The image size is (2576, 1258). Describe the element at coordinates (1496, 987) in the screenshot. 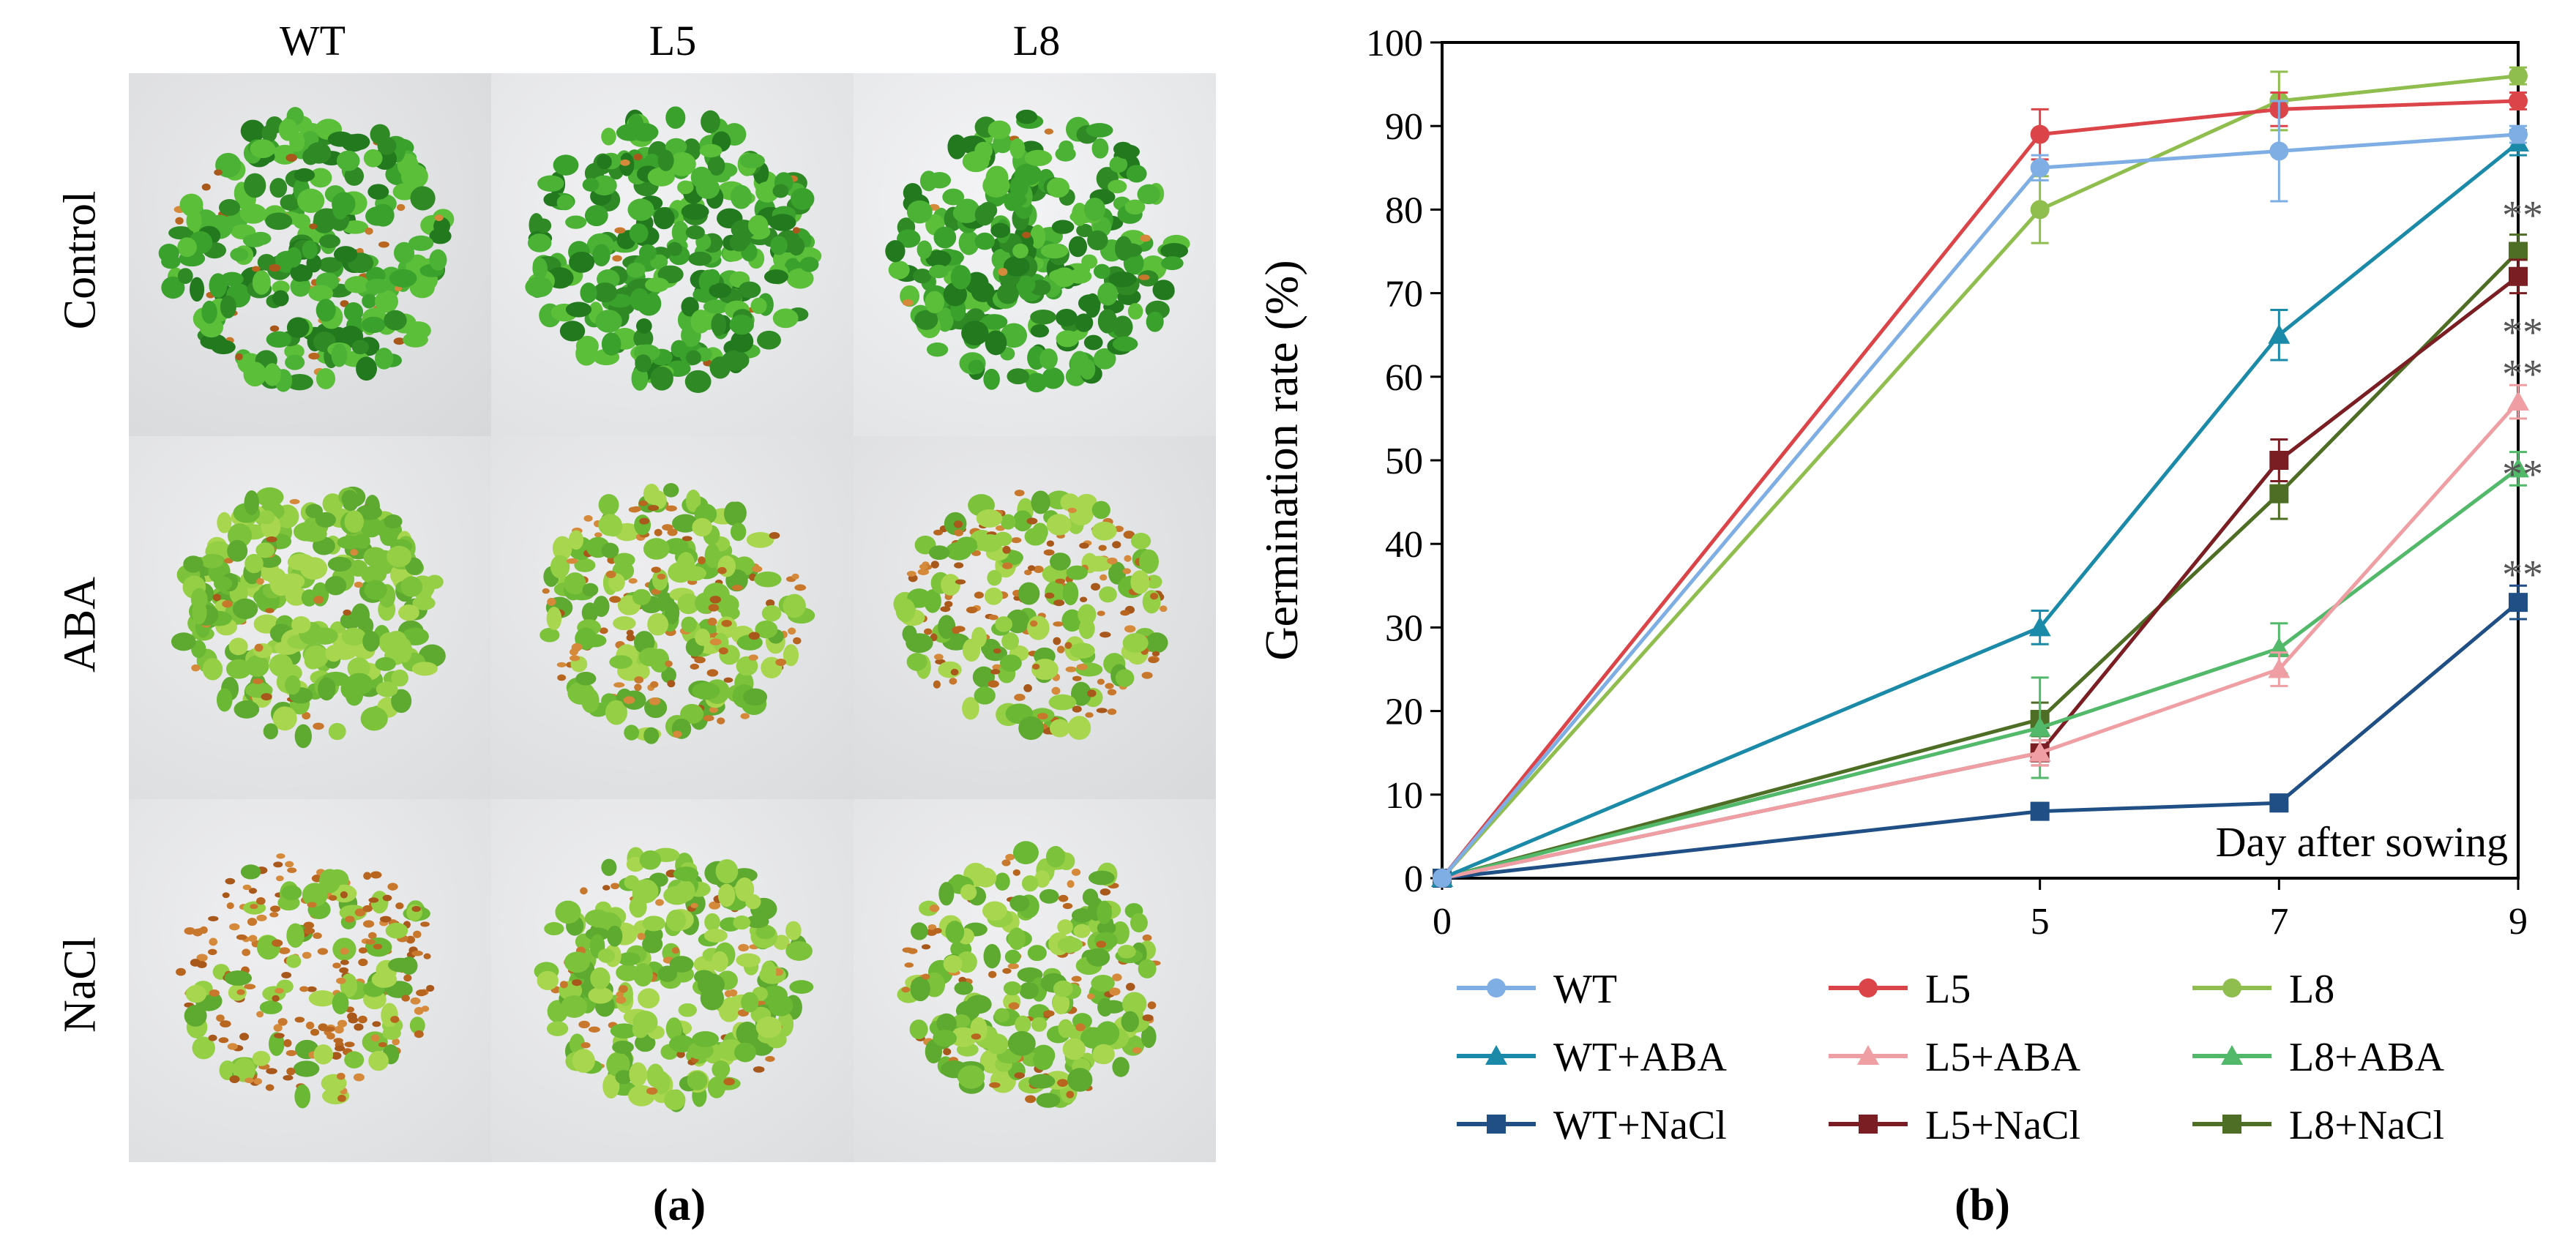

I see `legend-marker` at that location.